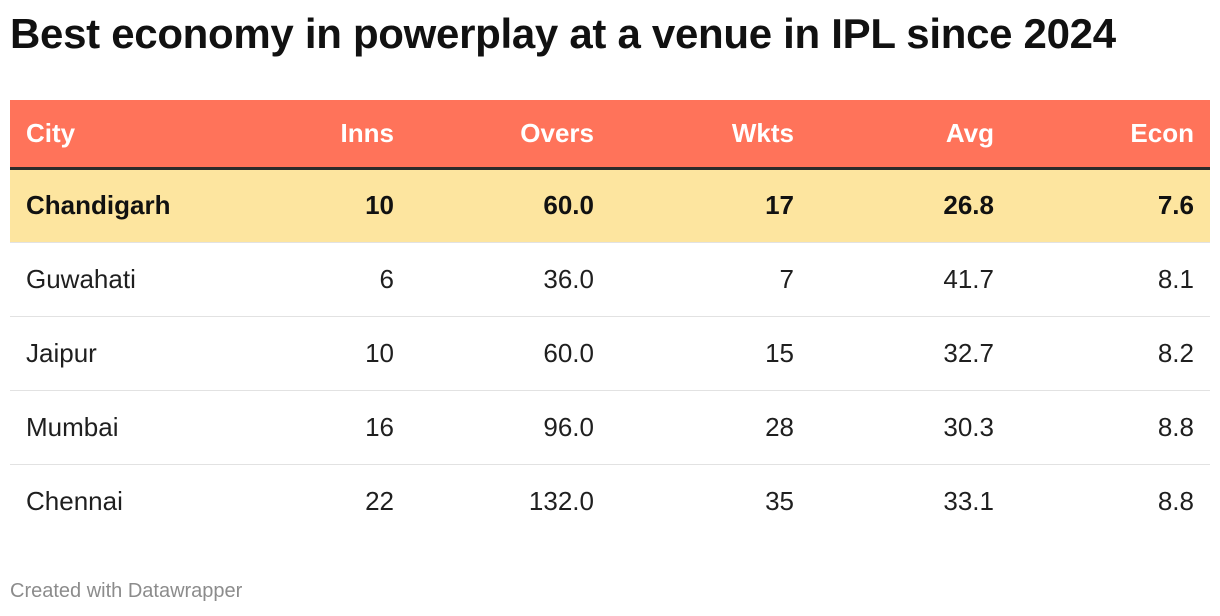 The height and width of the screenshot is (616, 1220). What do you see at coordinates (1175, 352) in the screenshot?
I see `cell-econ: 8.2` at bounding box center [1175, 352].